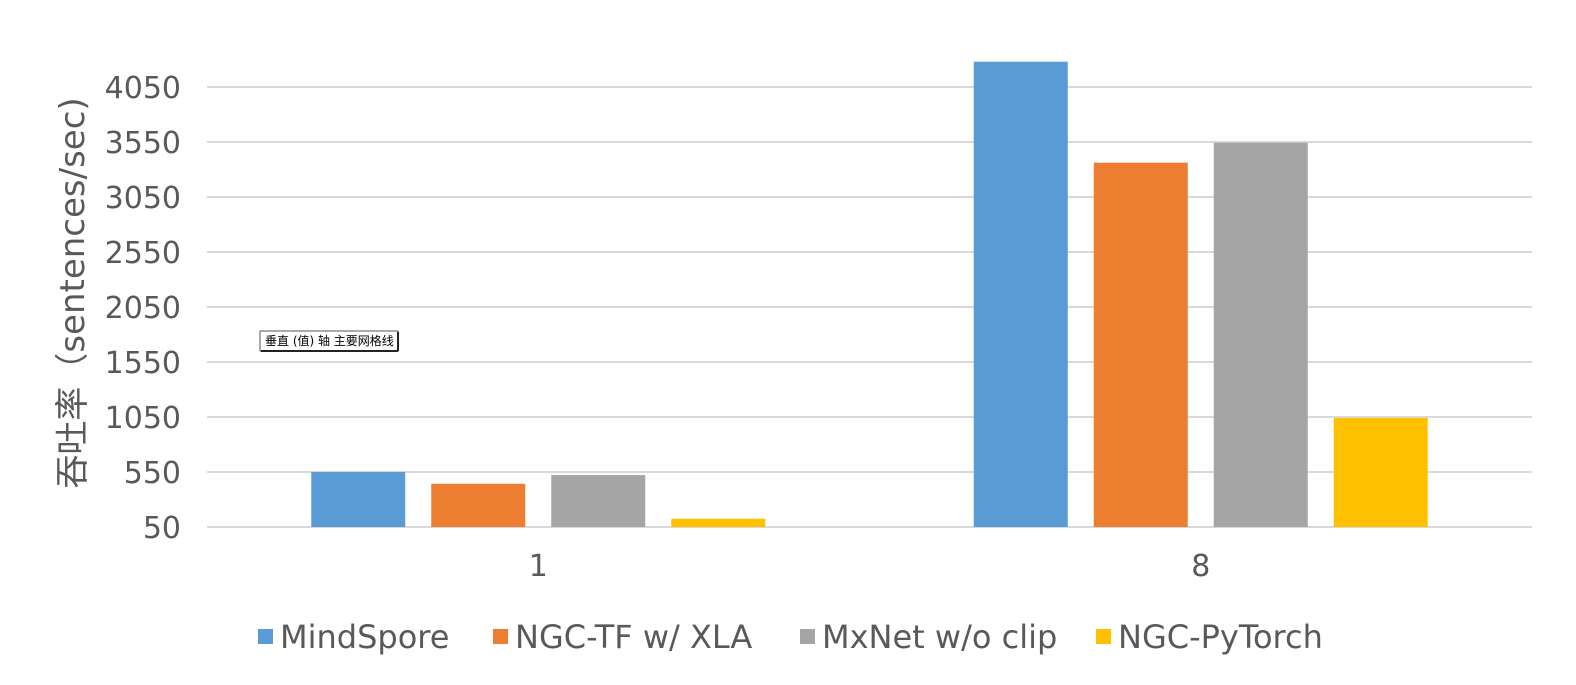  What do you see at coordinates (364, 637) in the screenshot?
I see `legend-label: MindSpore` at bounding box center [364, 637].